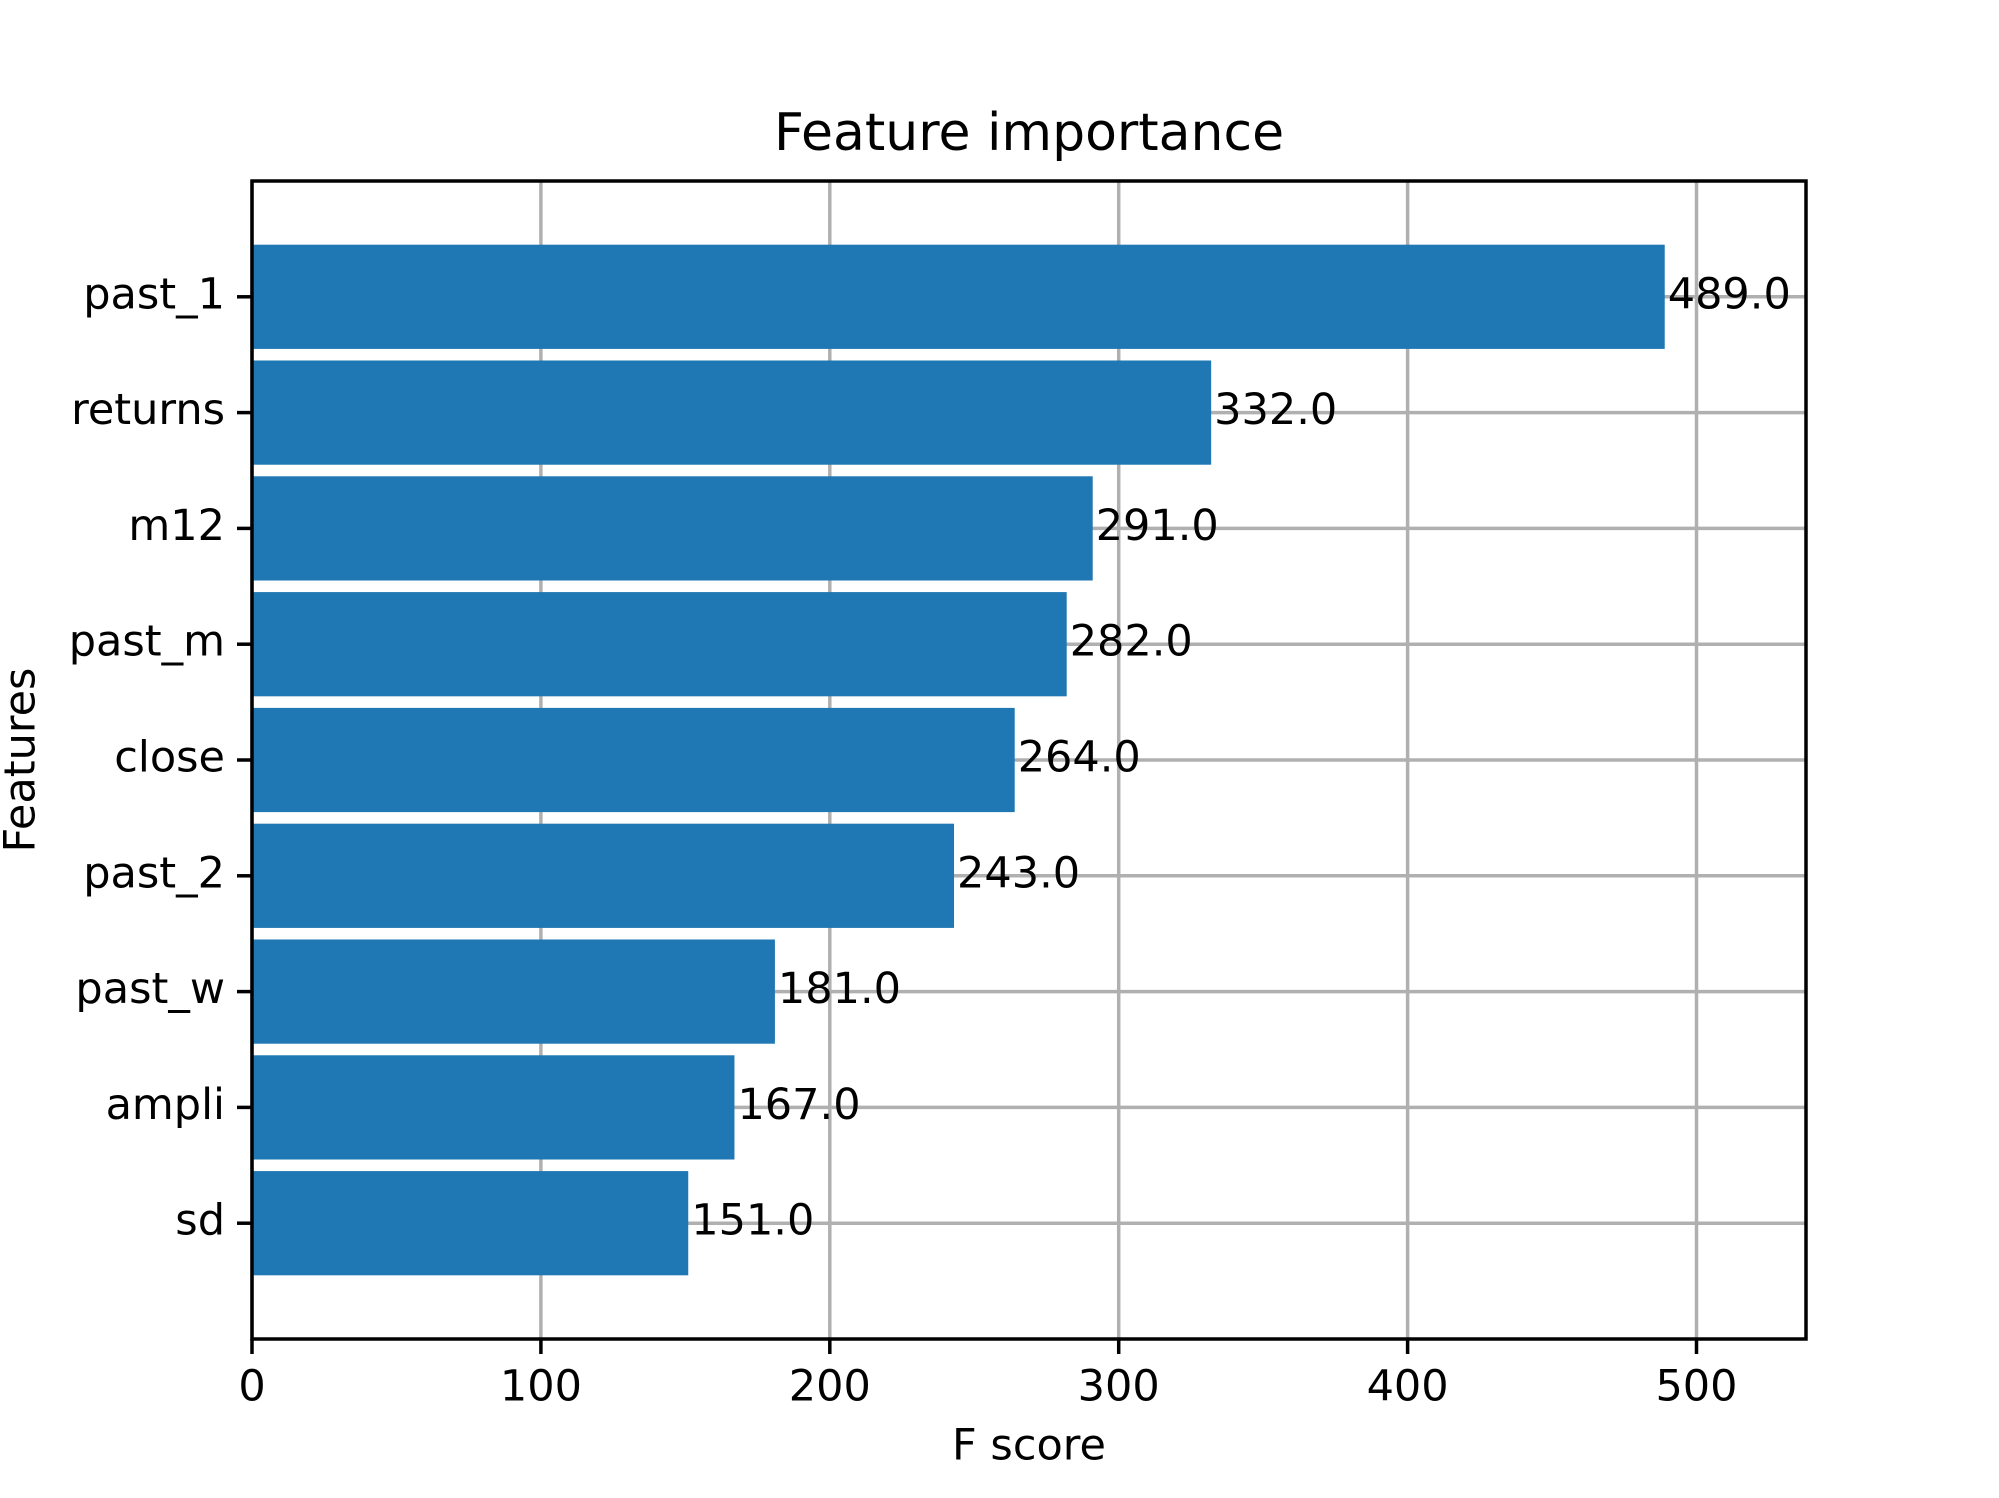 This screenshot has height=1498, width=1999. Describe the element at coordinates (1119, 1387) in the screenshot. I see `x-tick-label: 300` at that location.